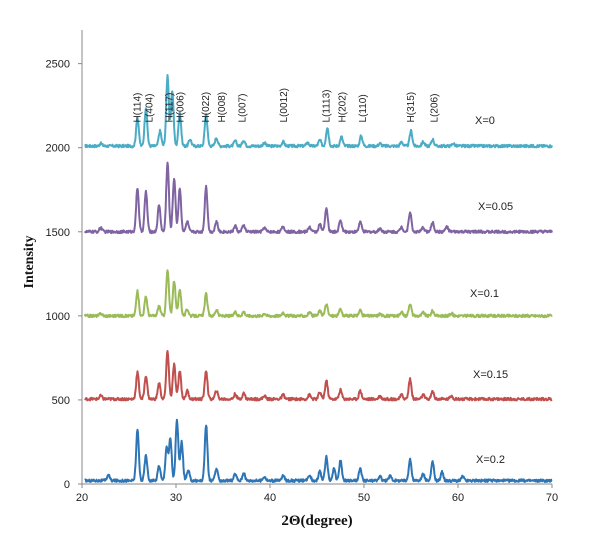 The height and width of the screenshot is (537, 592). What do you see at coordinates (490, 460) in the screenshot?
I see `series-label: X=0.2` at bounding box center [490, 460].